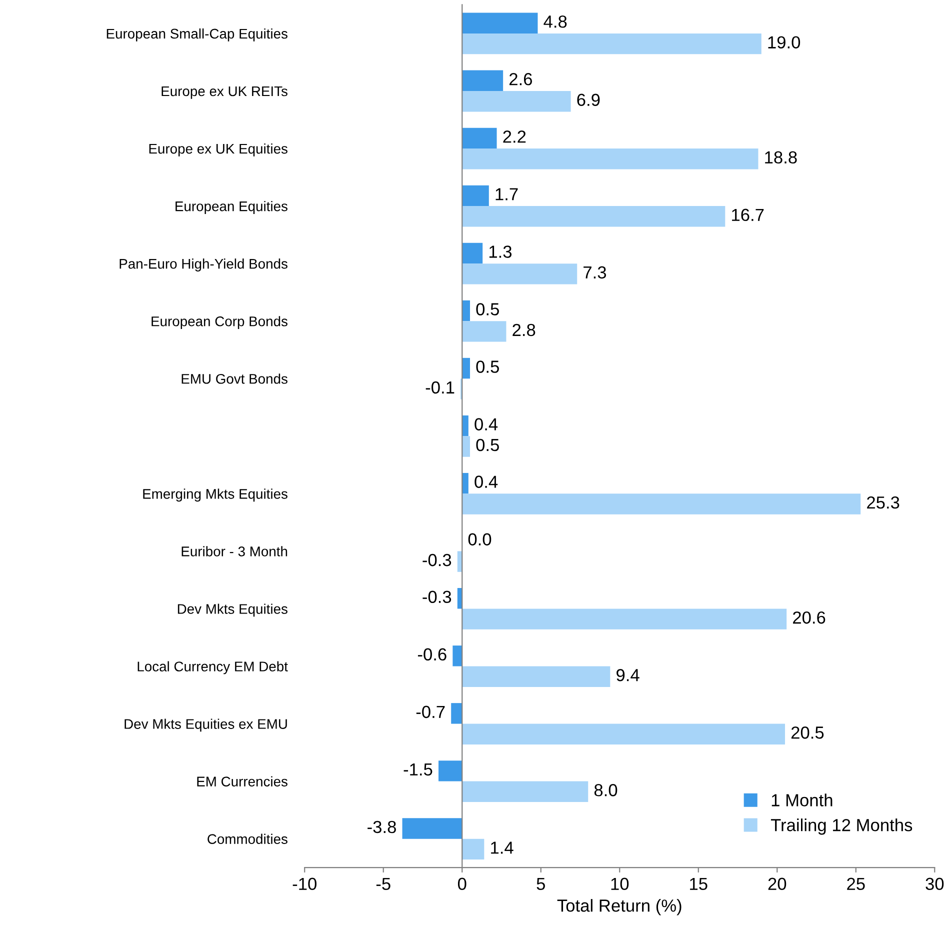 The image size is (946, 942). Describe the element at coordinates (480, 539) in the screenshot. I see `data-label: 0.0` at that location.